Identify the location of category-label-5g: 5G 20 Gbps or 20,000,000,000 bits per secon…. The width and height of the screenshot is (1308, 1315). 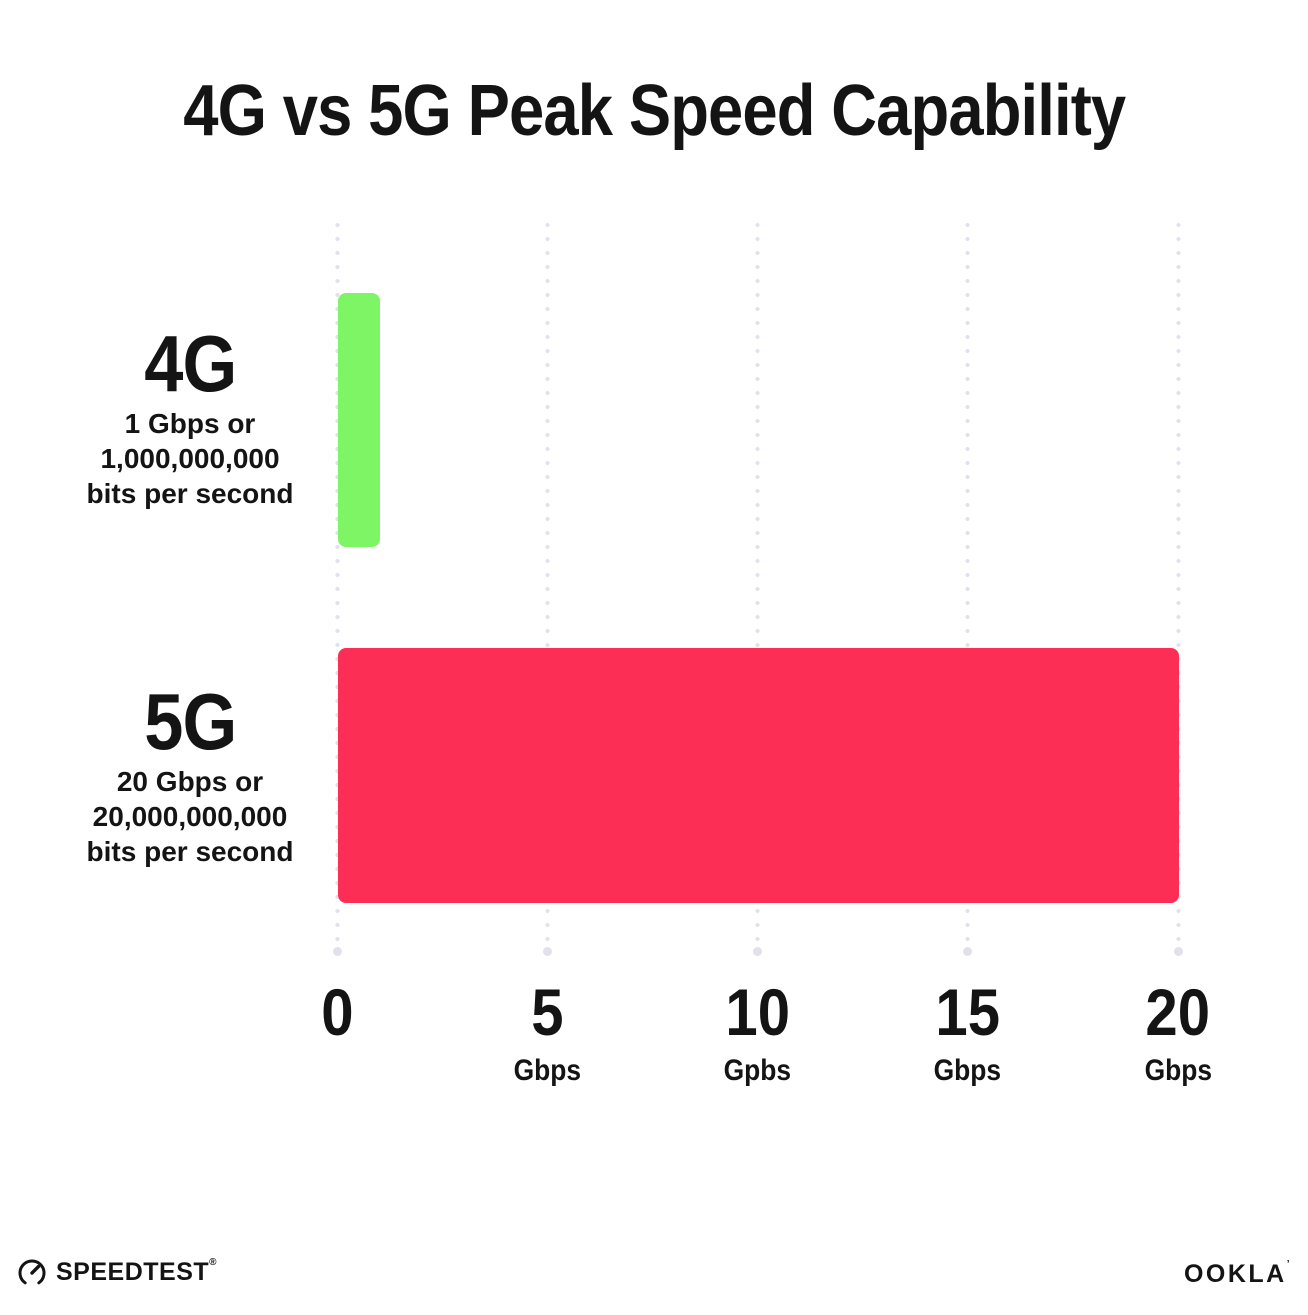
(190, 774).